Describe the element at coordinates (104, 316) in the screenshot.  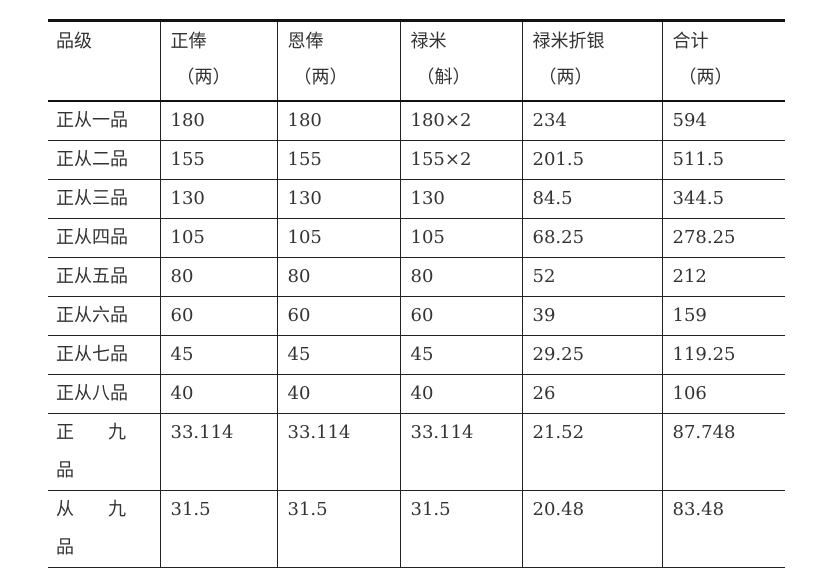
I see `rank-cell: 正从六品` at that location.